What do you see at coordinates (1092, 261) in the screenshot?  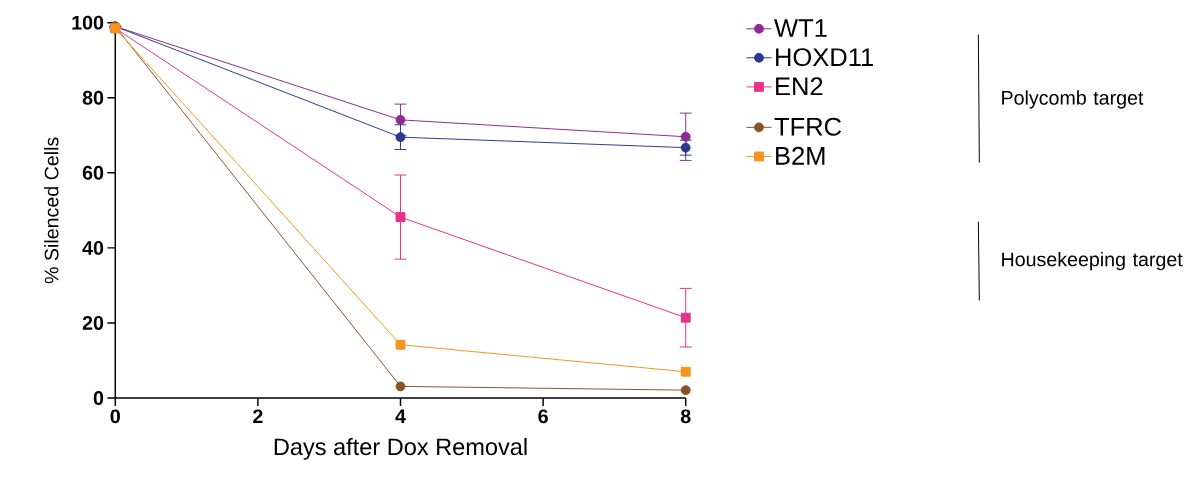 I see `text: Housekeeping target` at bounding box center [1092, 261].